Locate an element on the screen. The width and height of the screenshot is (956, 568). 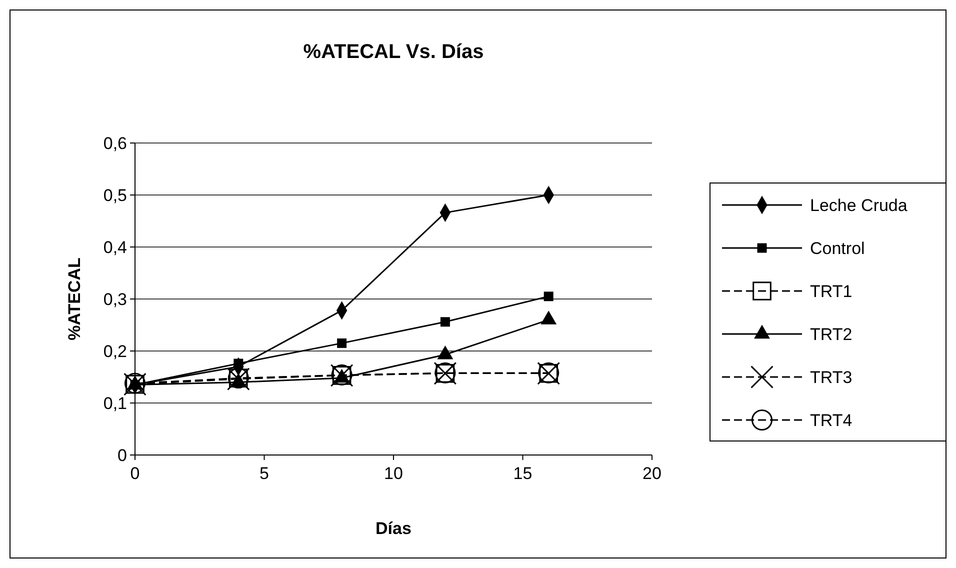
x-axis-title: Días is located at coordinates (394, 528).